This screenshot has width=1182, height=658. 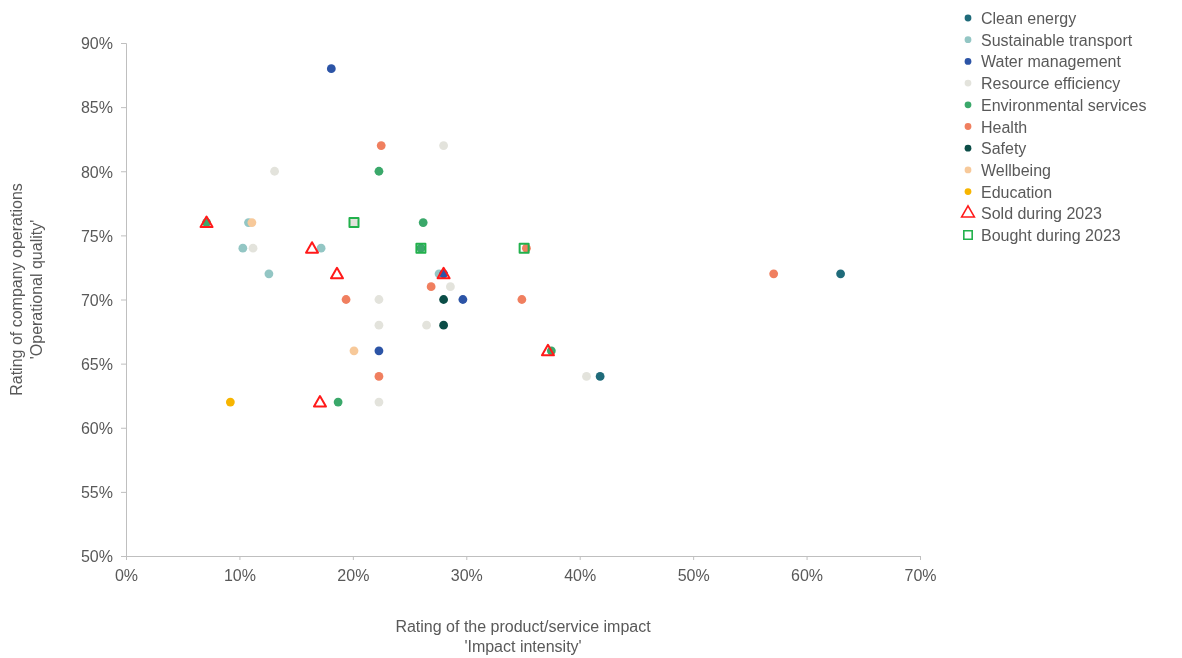 What do you see at coordinates (96, 364) in the screenshot?
I see `y-tick-label: 65%` at bounding box center [96, 364].